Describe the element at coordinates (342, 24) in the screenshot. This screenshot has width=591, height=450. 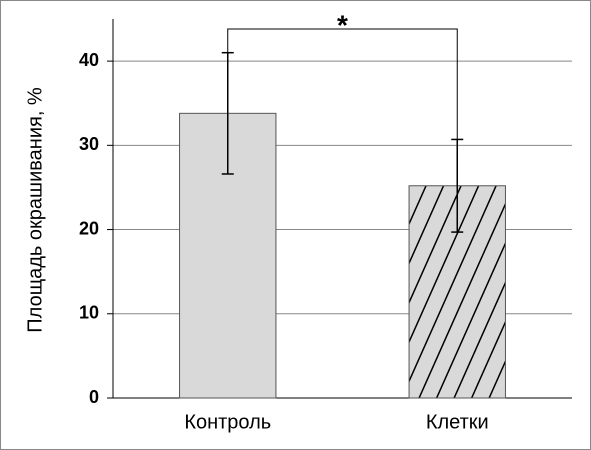
I see `significance-label: *` at that location.